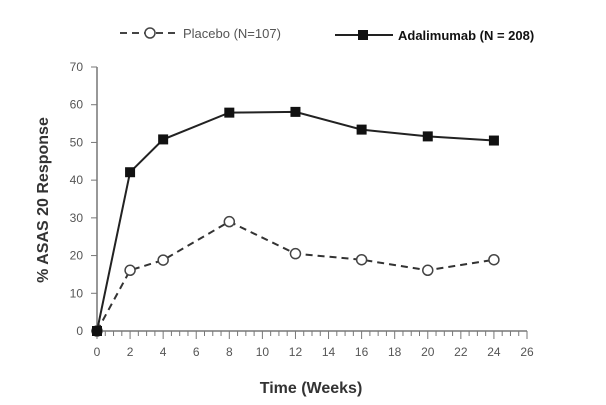 This screenshot has width=606, height=405. I want to click on y-tick-label: 40, so click(77, 180).